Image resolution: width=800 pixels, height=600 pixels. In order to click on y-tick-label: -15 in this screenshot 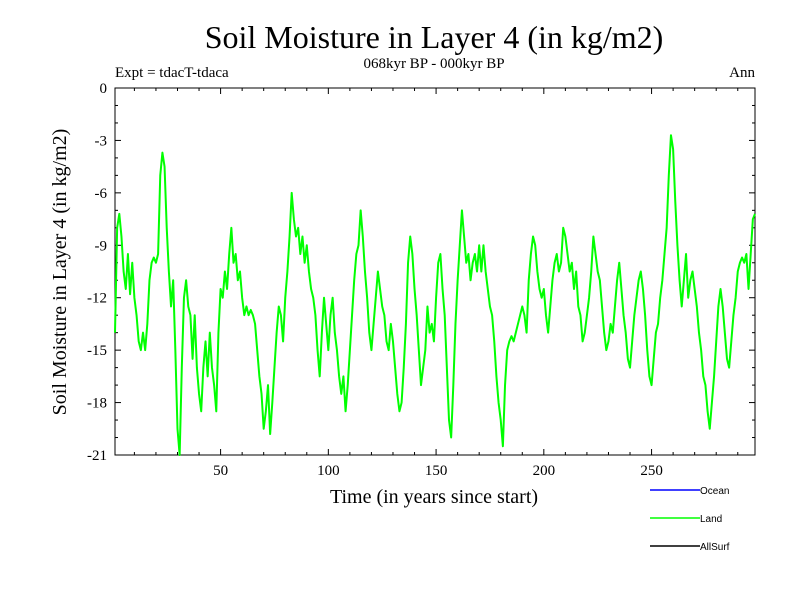, I will do `click(97, 351)`.